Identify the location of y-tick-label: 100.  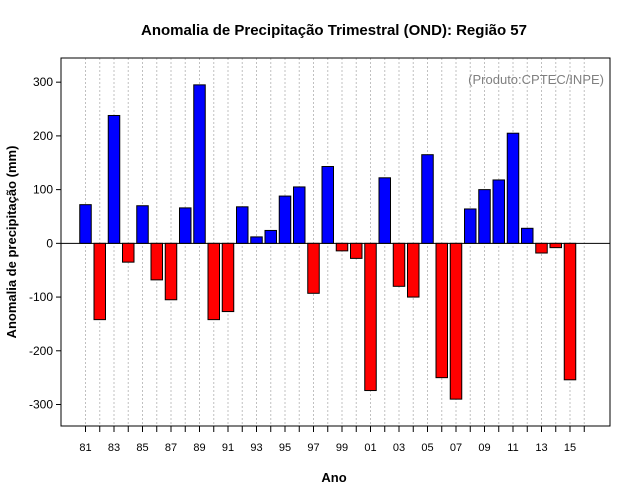
(43, 190).